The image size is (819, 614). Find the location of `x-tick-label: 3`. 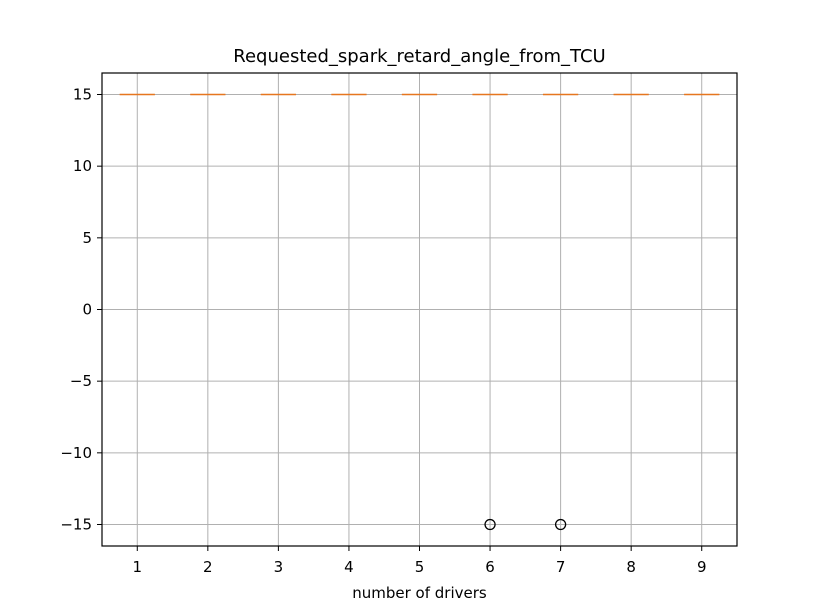

x-tick-label: 3 is located at coordinates (279, 567).